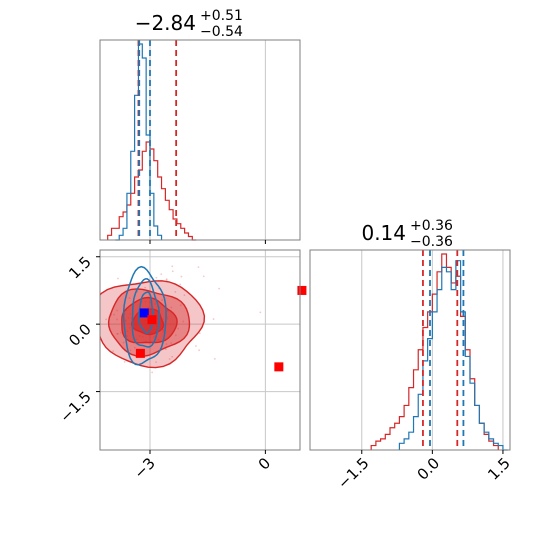 This screenshot has width=550, height=550. What do you see at coordinates (431, 242) in the screenshot?
I see `title-minus: −0.36` at bounding box center [431, 242].